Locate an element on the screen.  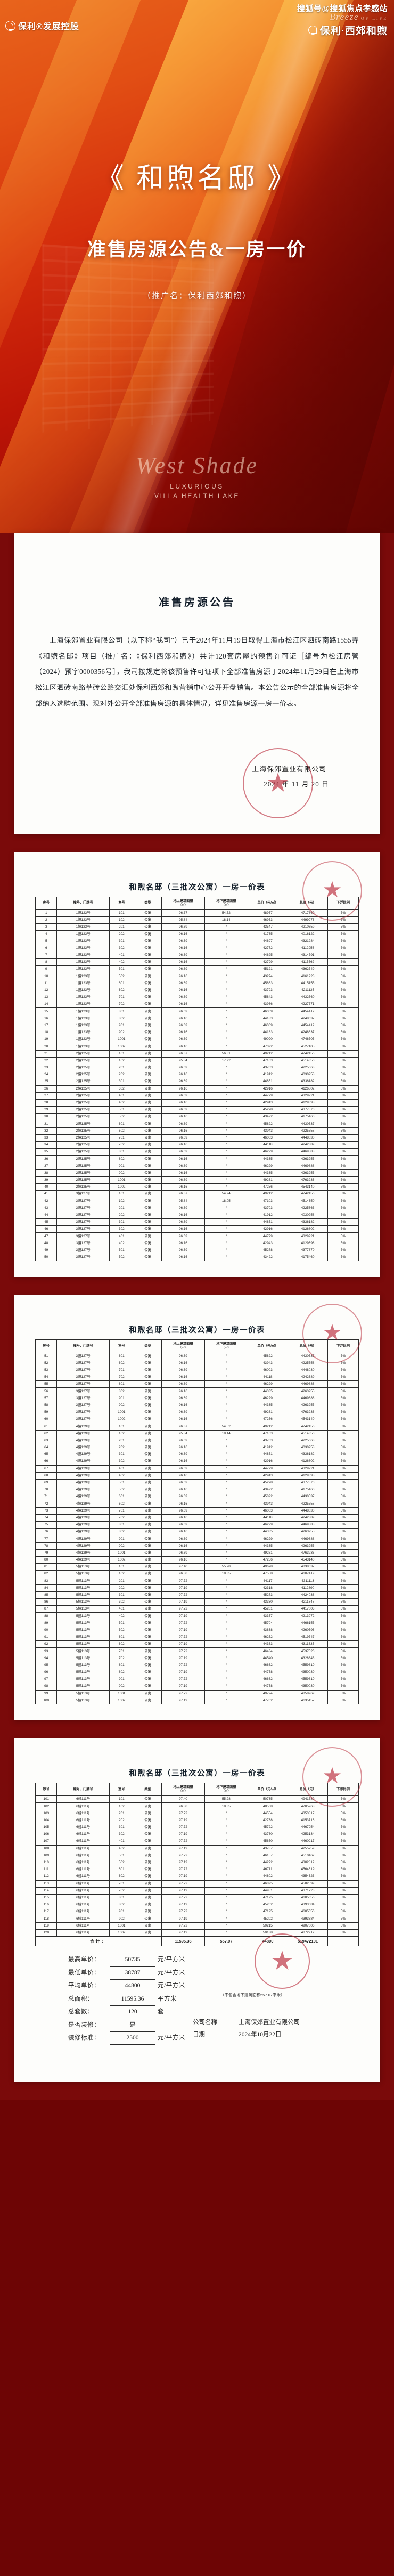
table-row: 46 3幢127号 302 公寓 96.16/42916 4126802 5% is located at coordinates (197, 1229).